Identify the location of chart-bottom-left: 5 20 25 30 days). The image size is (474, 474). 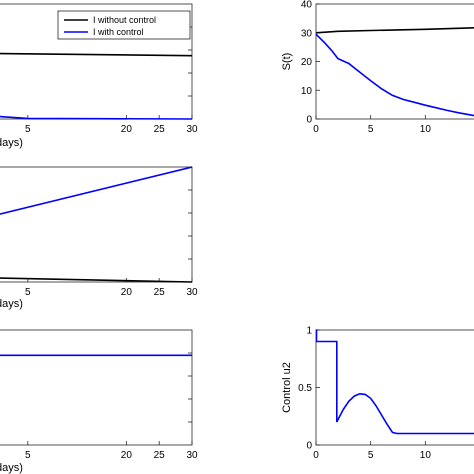
(99, 401).